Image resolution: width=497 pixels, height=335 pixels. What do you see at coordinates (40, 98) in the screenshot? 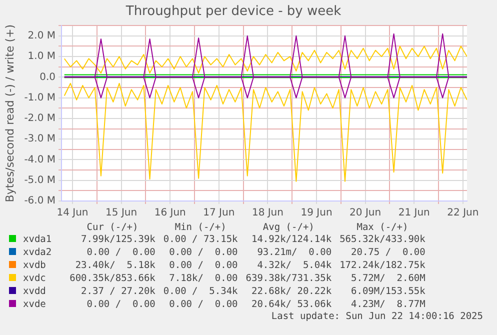
I see `y-tick-label: -1.0 M` at bounding box center [40, 98].